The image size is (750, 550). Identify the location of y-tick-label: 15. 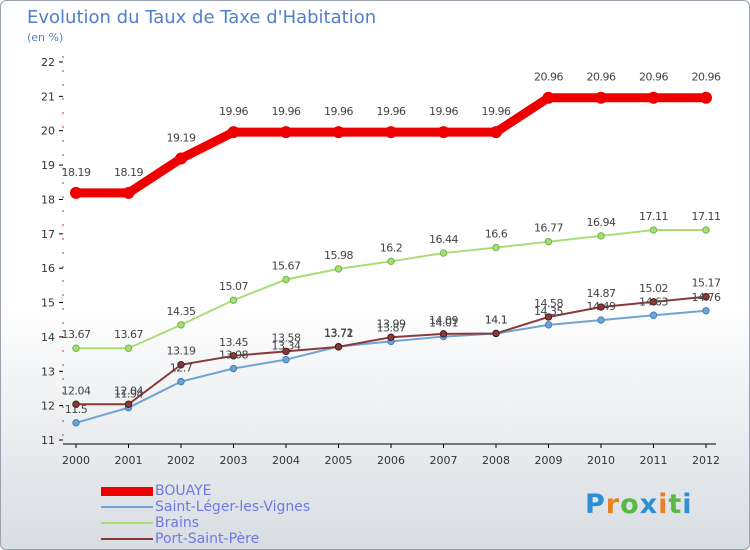
(48, 303).